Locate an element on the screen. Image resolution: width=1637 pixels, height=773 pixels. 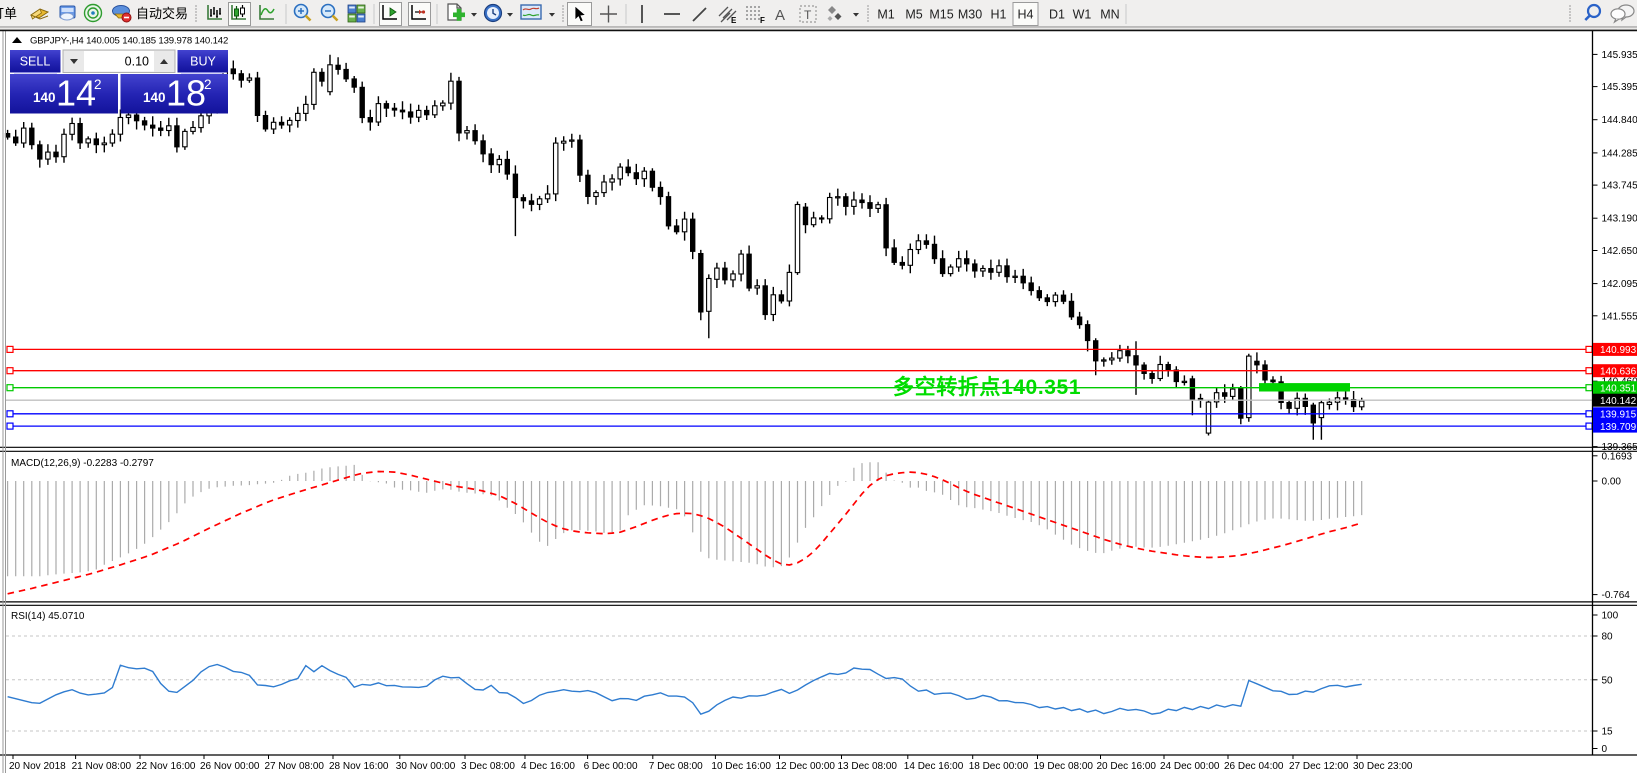
svg-text: 140.993 is located at coordinates (1618, 350).